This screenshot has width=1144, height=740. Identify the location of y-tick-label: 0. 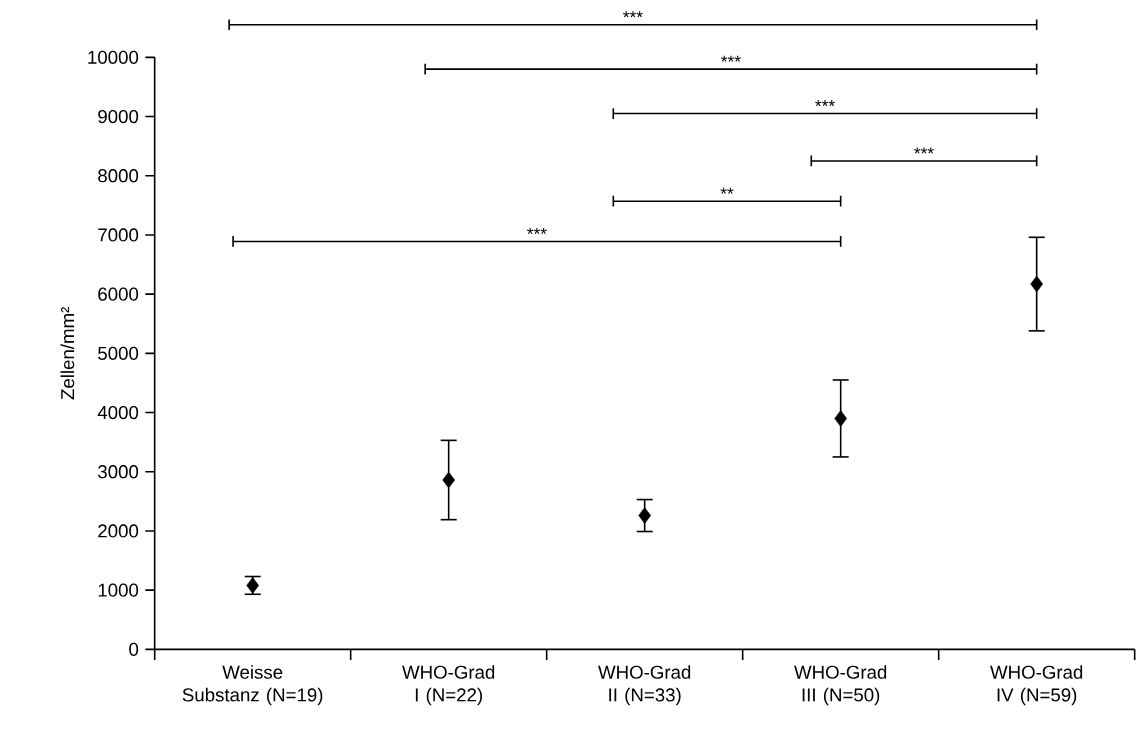
(134, 649).